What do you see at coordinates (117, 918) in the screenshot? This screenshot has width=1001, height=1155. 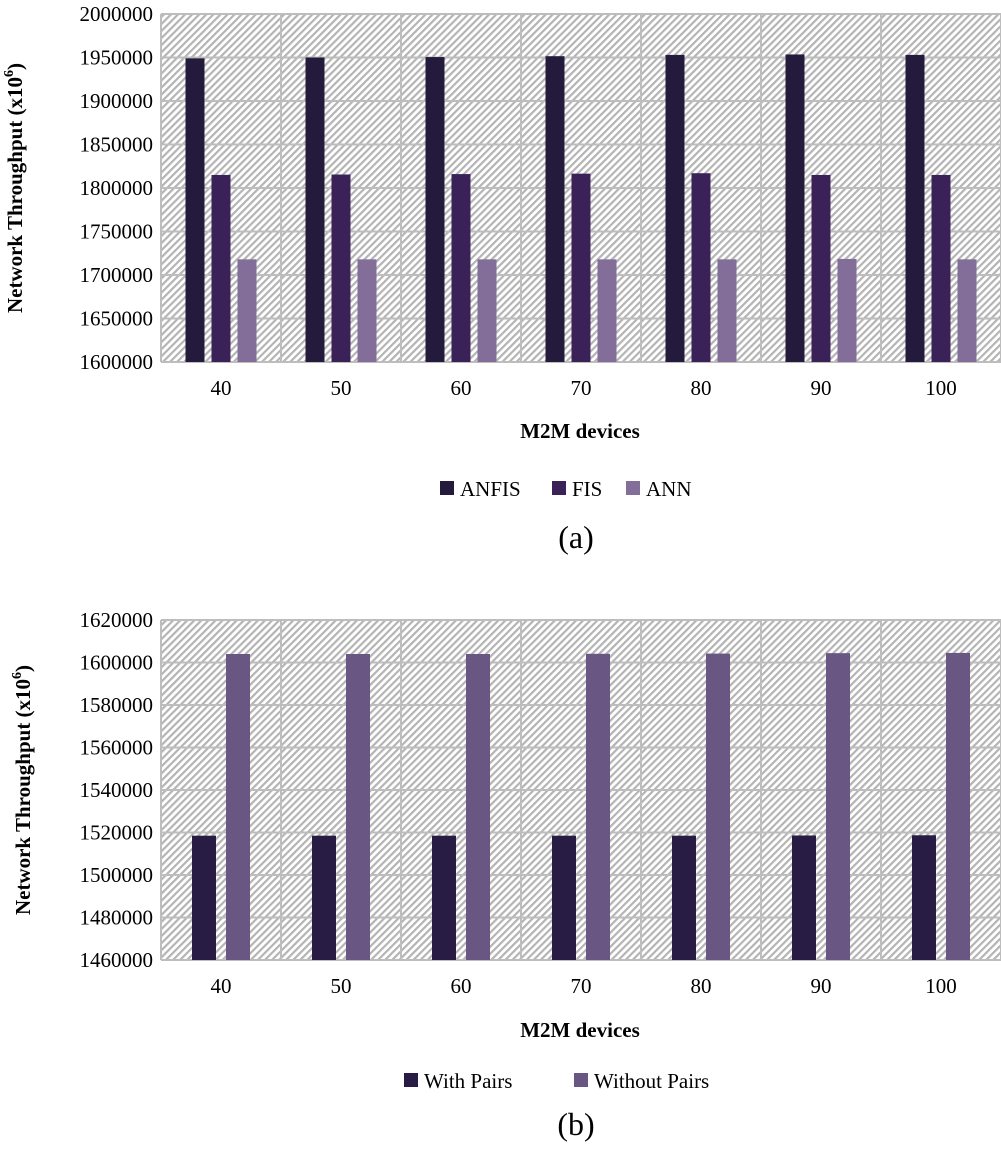 I see `y-tick-label: 1480000` at bounding box center [117, 918].